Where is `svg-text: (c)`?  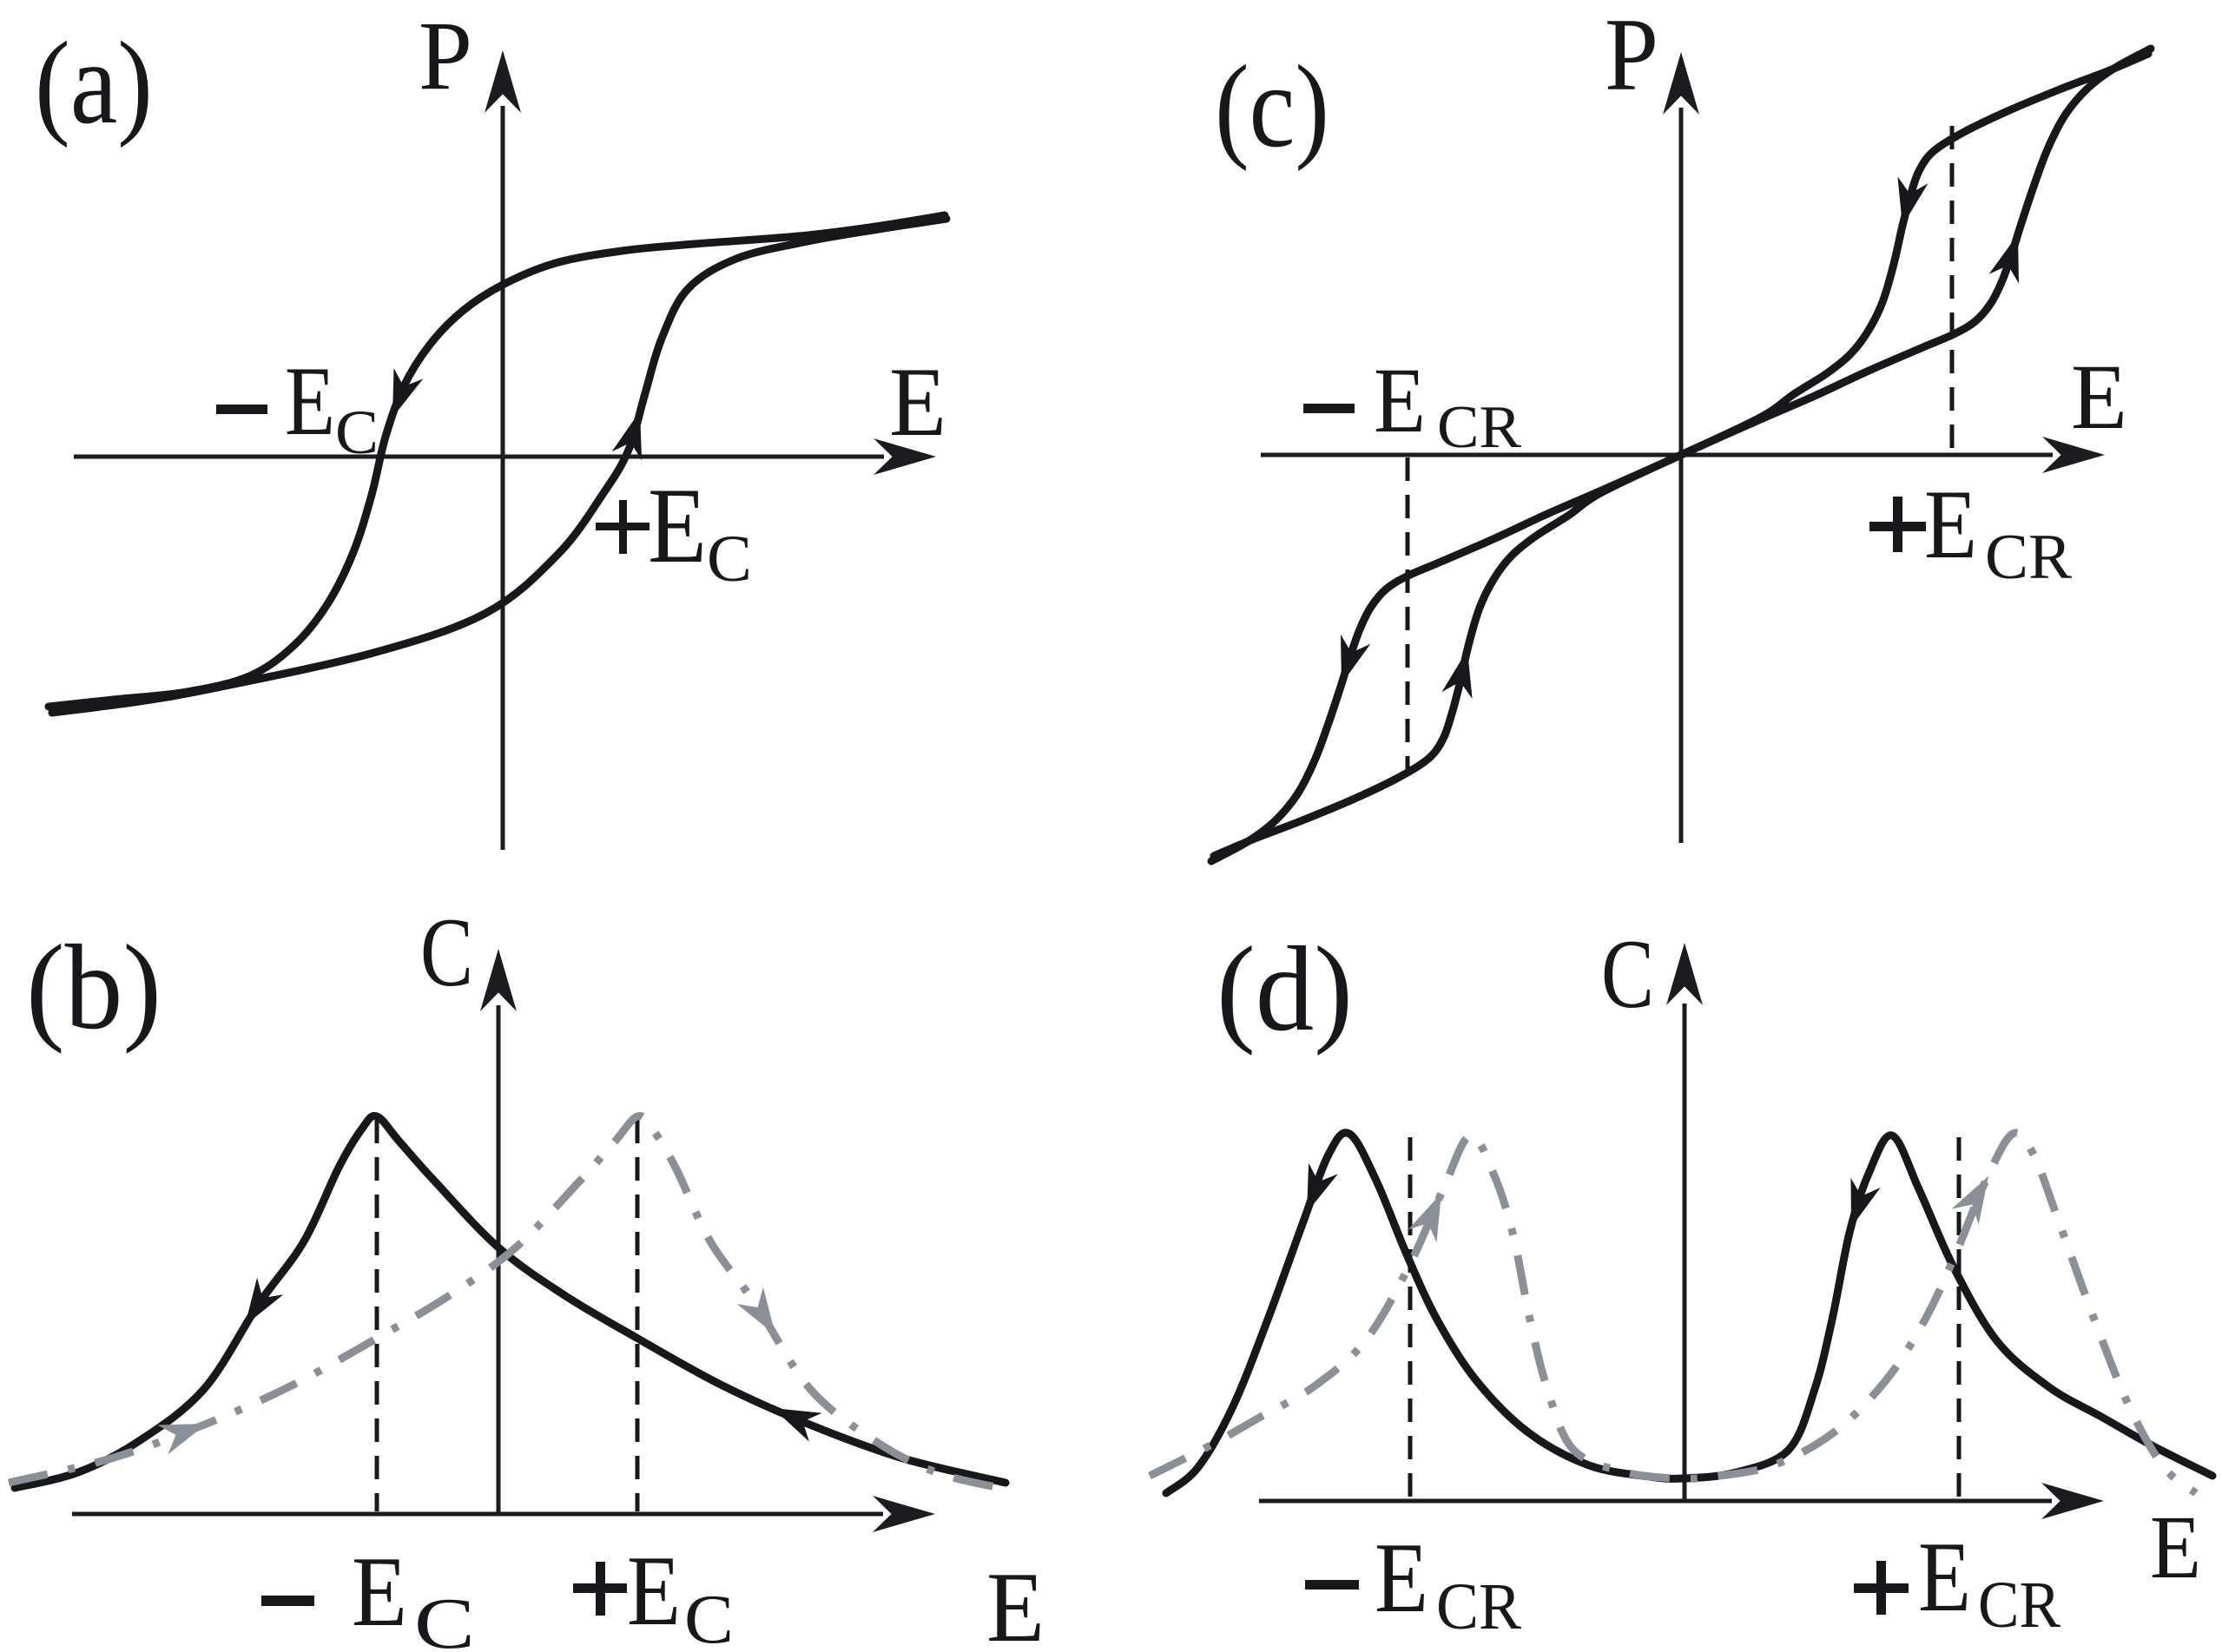
svg-text: (c) is located at coordinates (1272, 107).